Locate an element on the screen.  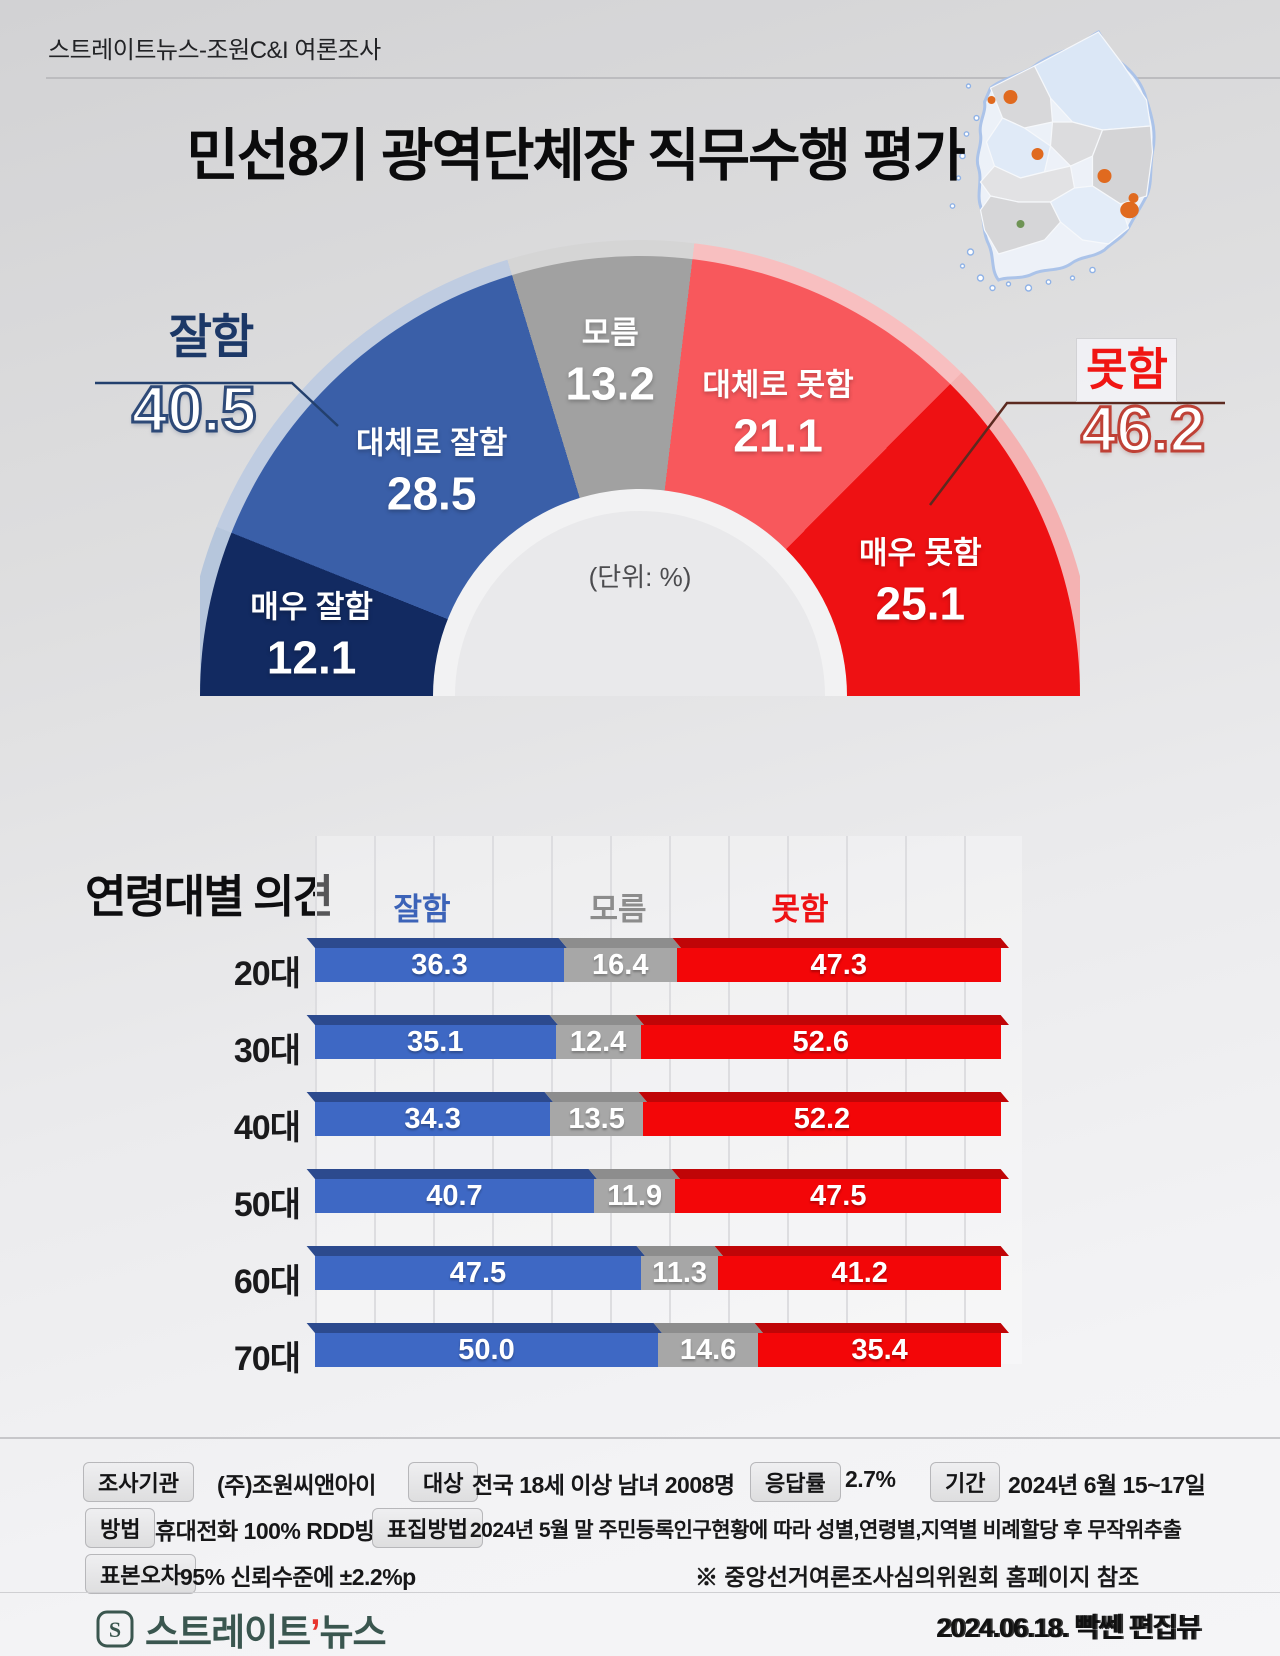
straightnews-logo: S 스트레이트’뉴스 is located at coordinates (241, 1629).